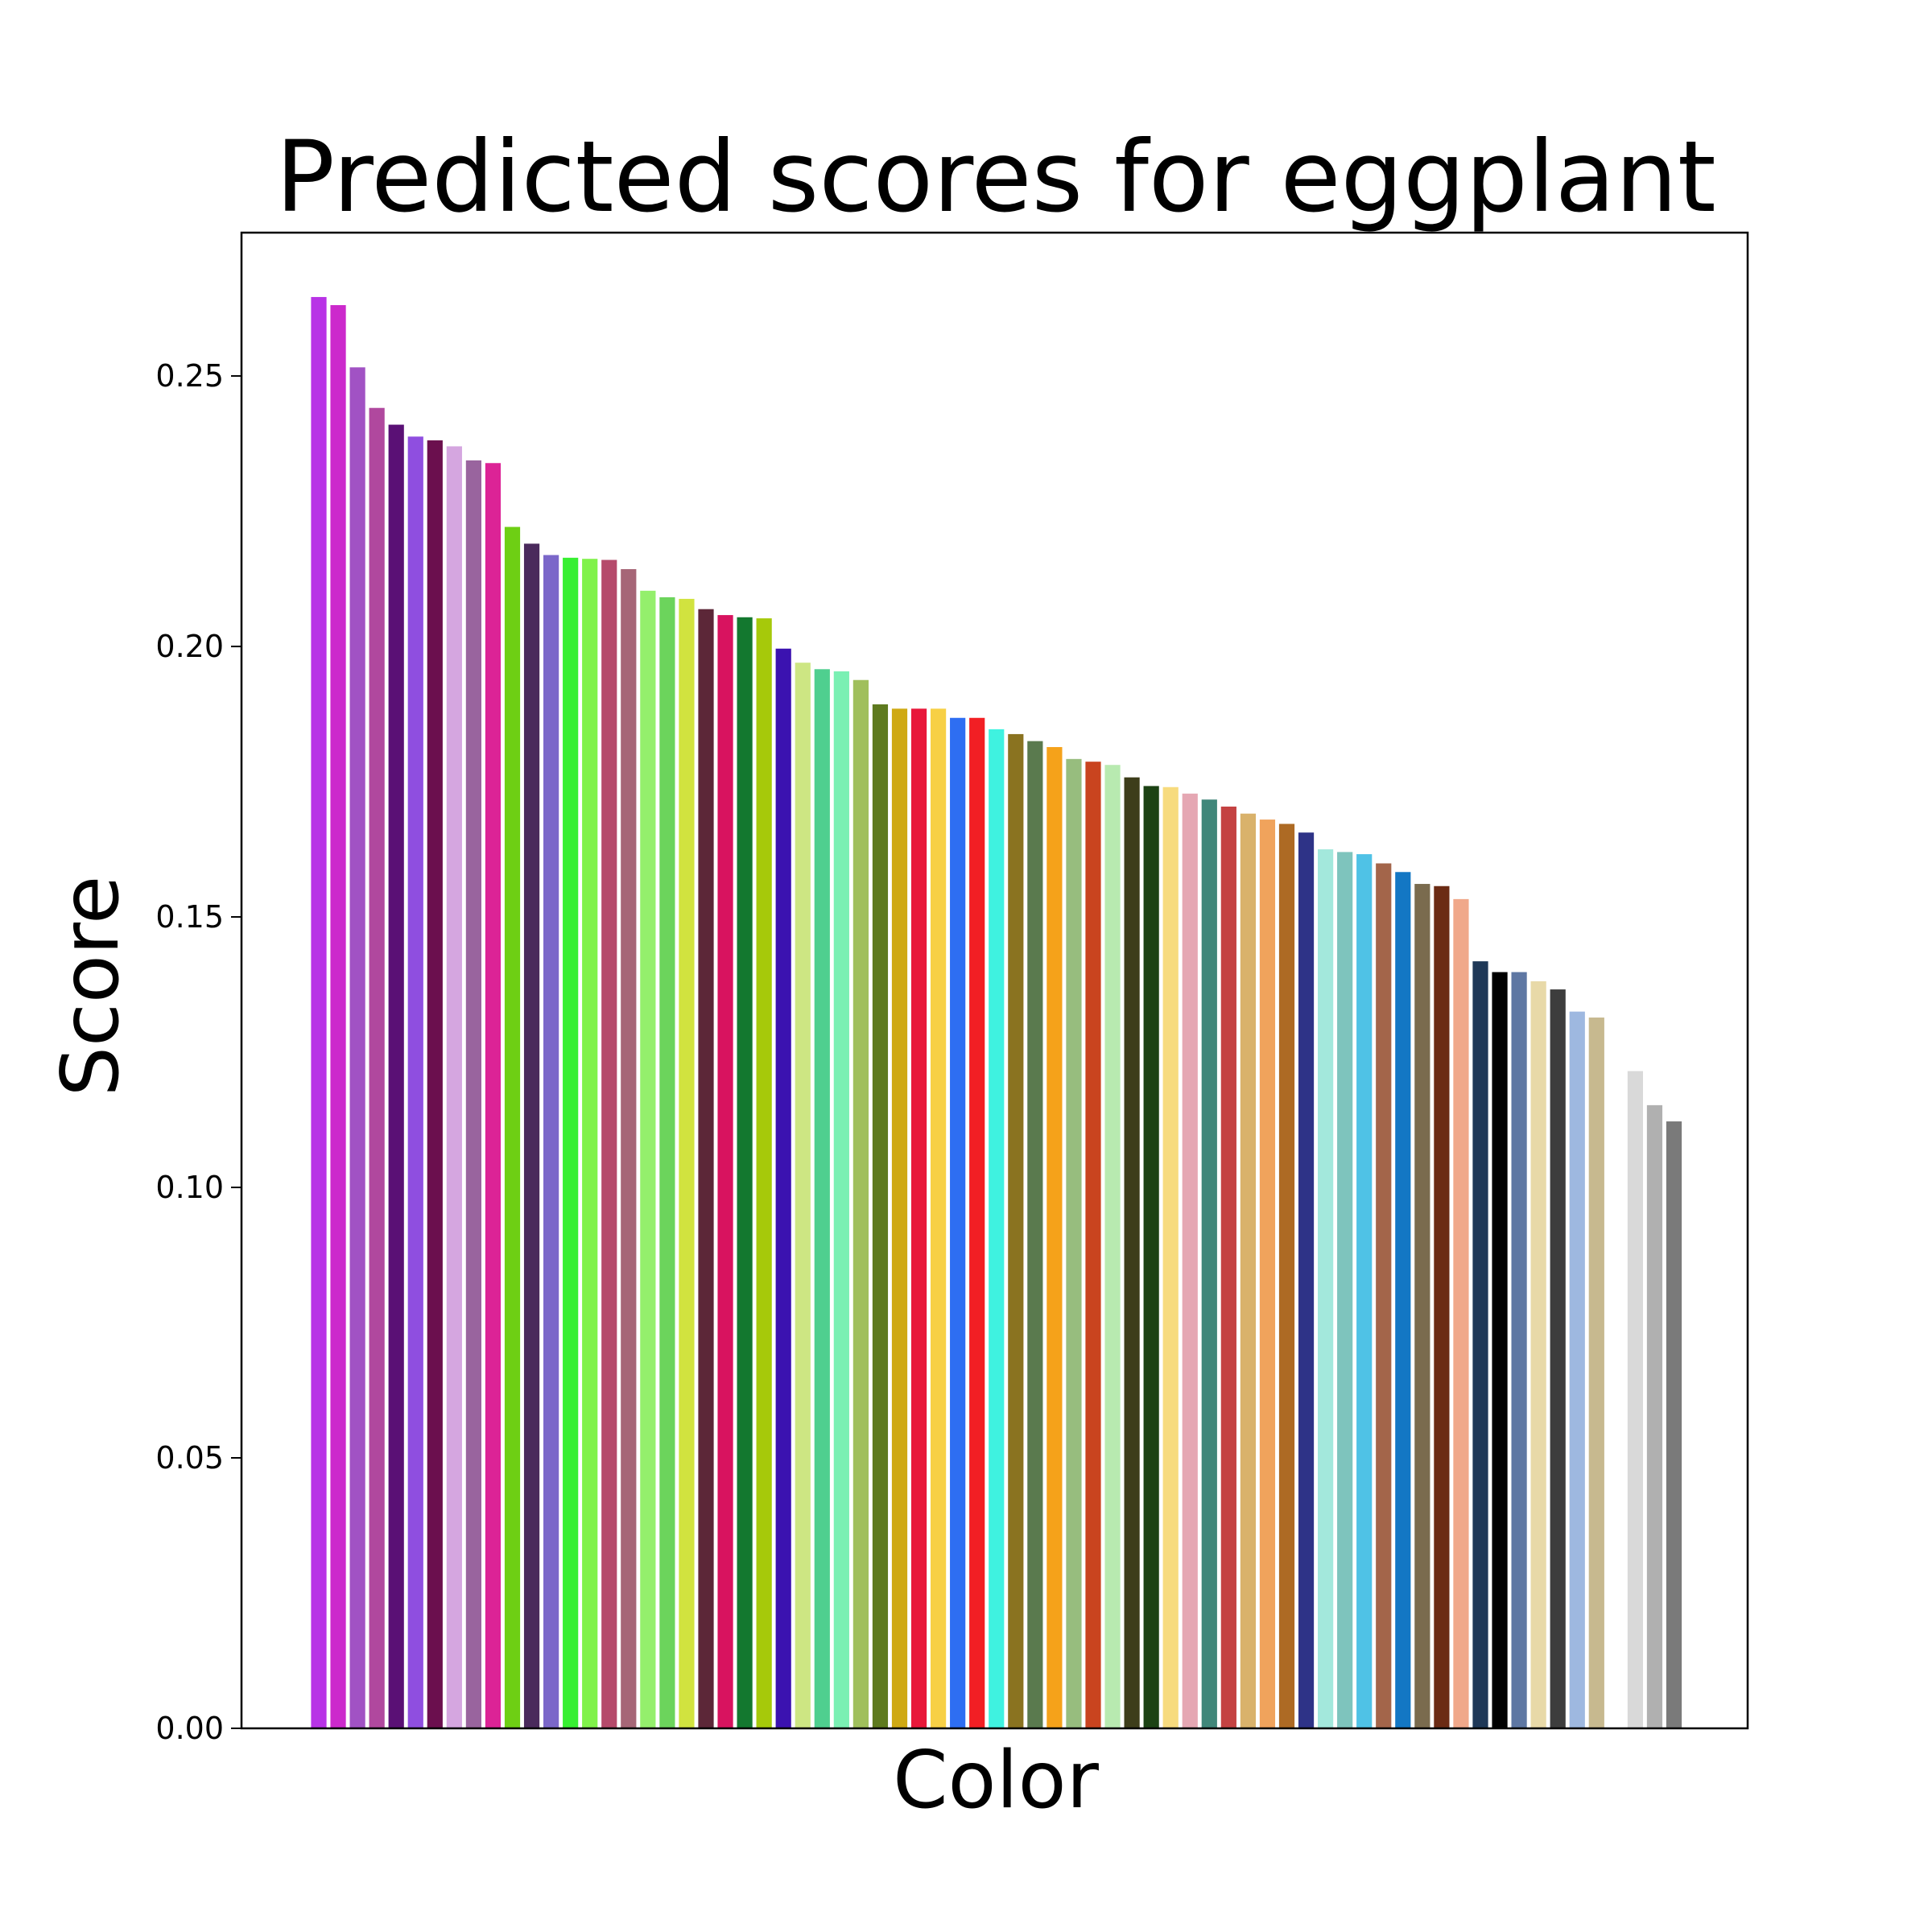 The height and width of the screenshot is (1932, 1932). What do you see at coordinates (189, 1728) in the screenshot?
I see `y-tick-label: 0.00` at bounding box center [189, 1728].